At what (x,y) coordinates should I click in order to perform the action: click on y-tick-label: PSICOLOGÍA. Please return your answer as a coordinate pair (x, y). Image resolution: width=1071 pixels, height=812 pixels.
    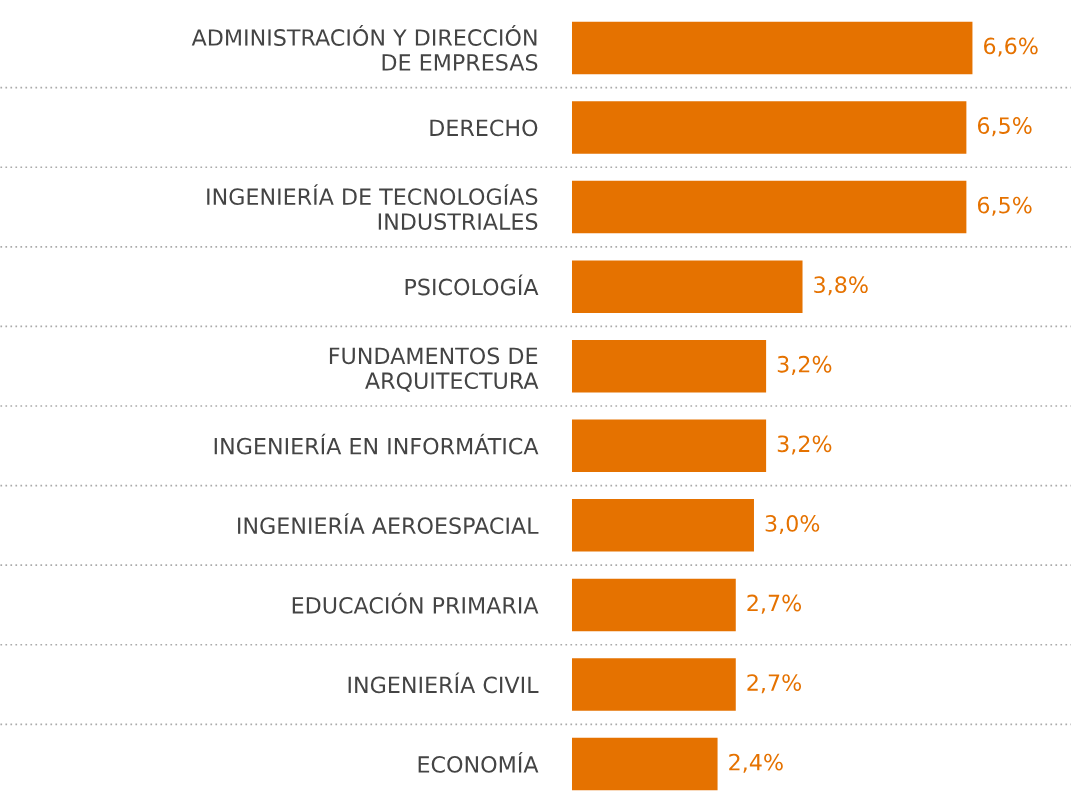
    Looking at the image, I should click on (472, 285).